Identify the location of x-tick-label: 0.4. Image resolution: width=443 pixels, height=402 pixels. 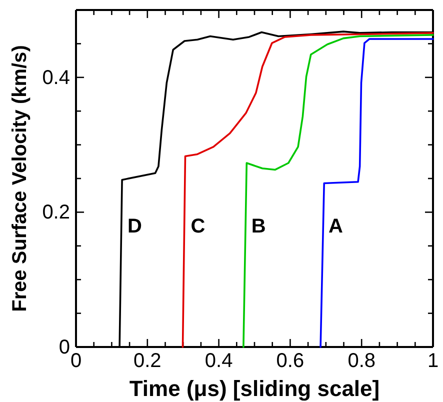
(218, 361).